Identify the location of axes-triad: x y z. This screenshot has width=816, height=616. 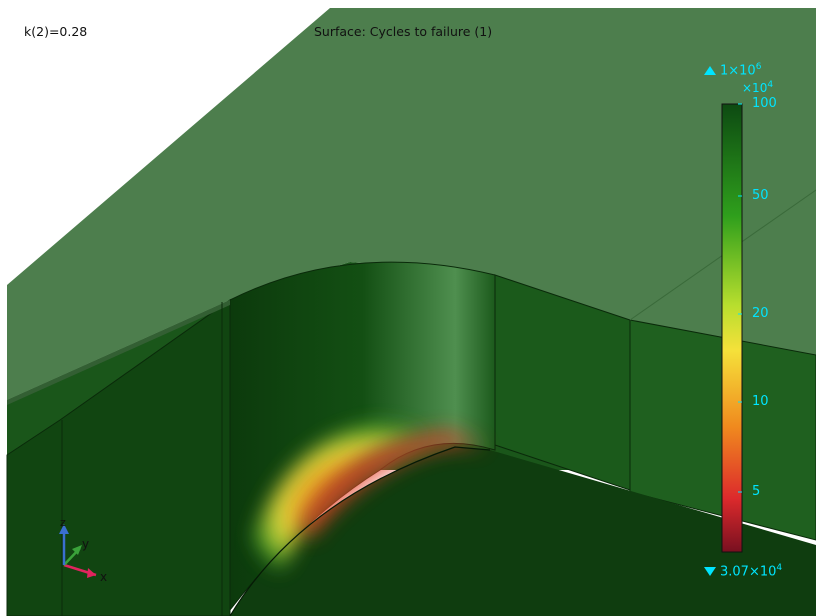
(83, 550).